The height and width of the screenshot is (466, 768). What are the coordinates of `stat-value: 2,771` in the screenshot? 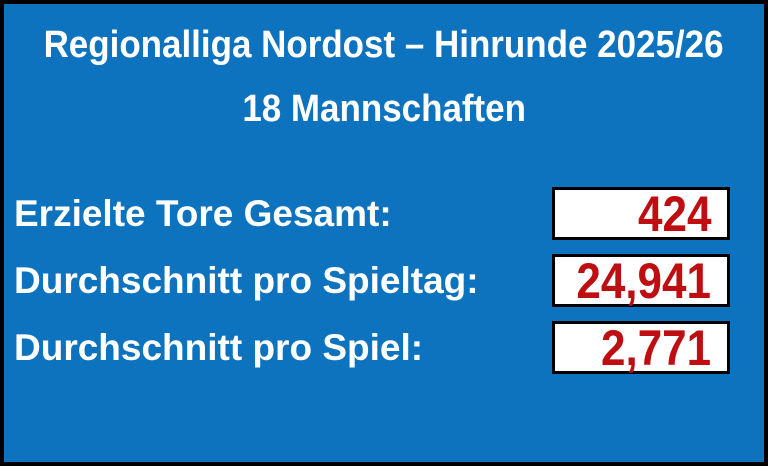 It's located at (655, 347).